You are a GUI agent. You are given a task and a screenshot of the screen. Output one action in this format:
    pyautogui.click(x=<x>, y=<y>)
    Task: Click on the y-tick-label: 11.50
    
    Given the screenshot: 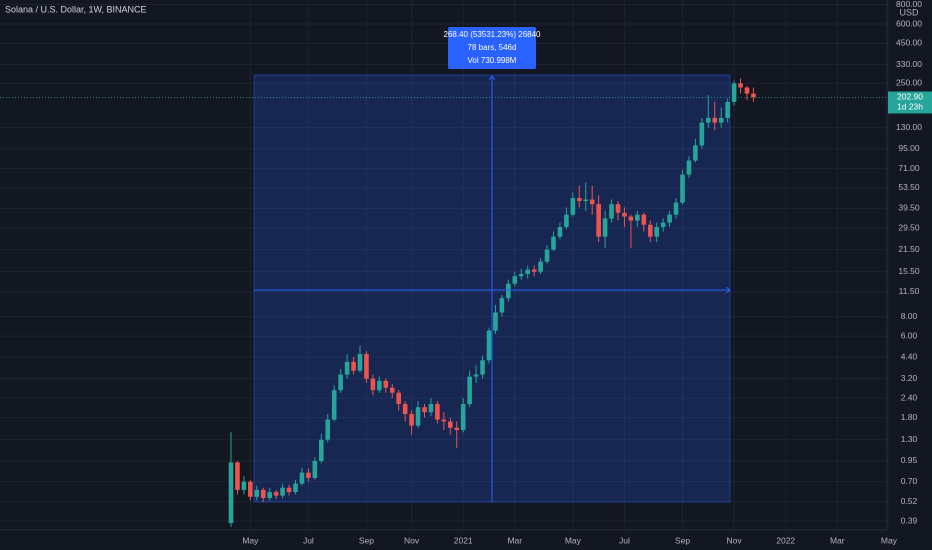 What is the action you would take?
    pyautogui.click(x=909, y=291)
    